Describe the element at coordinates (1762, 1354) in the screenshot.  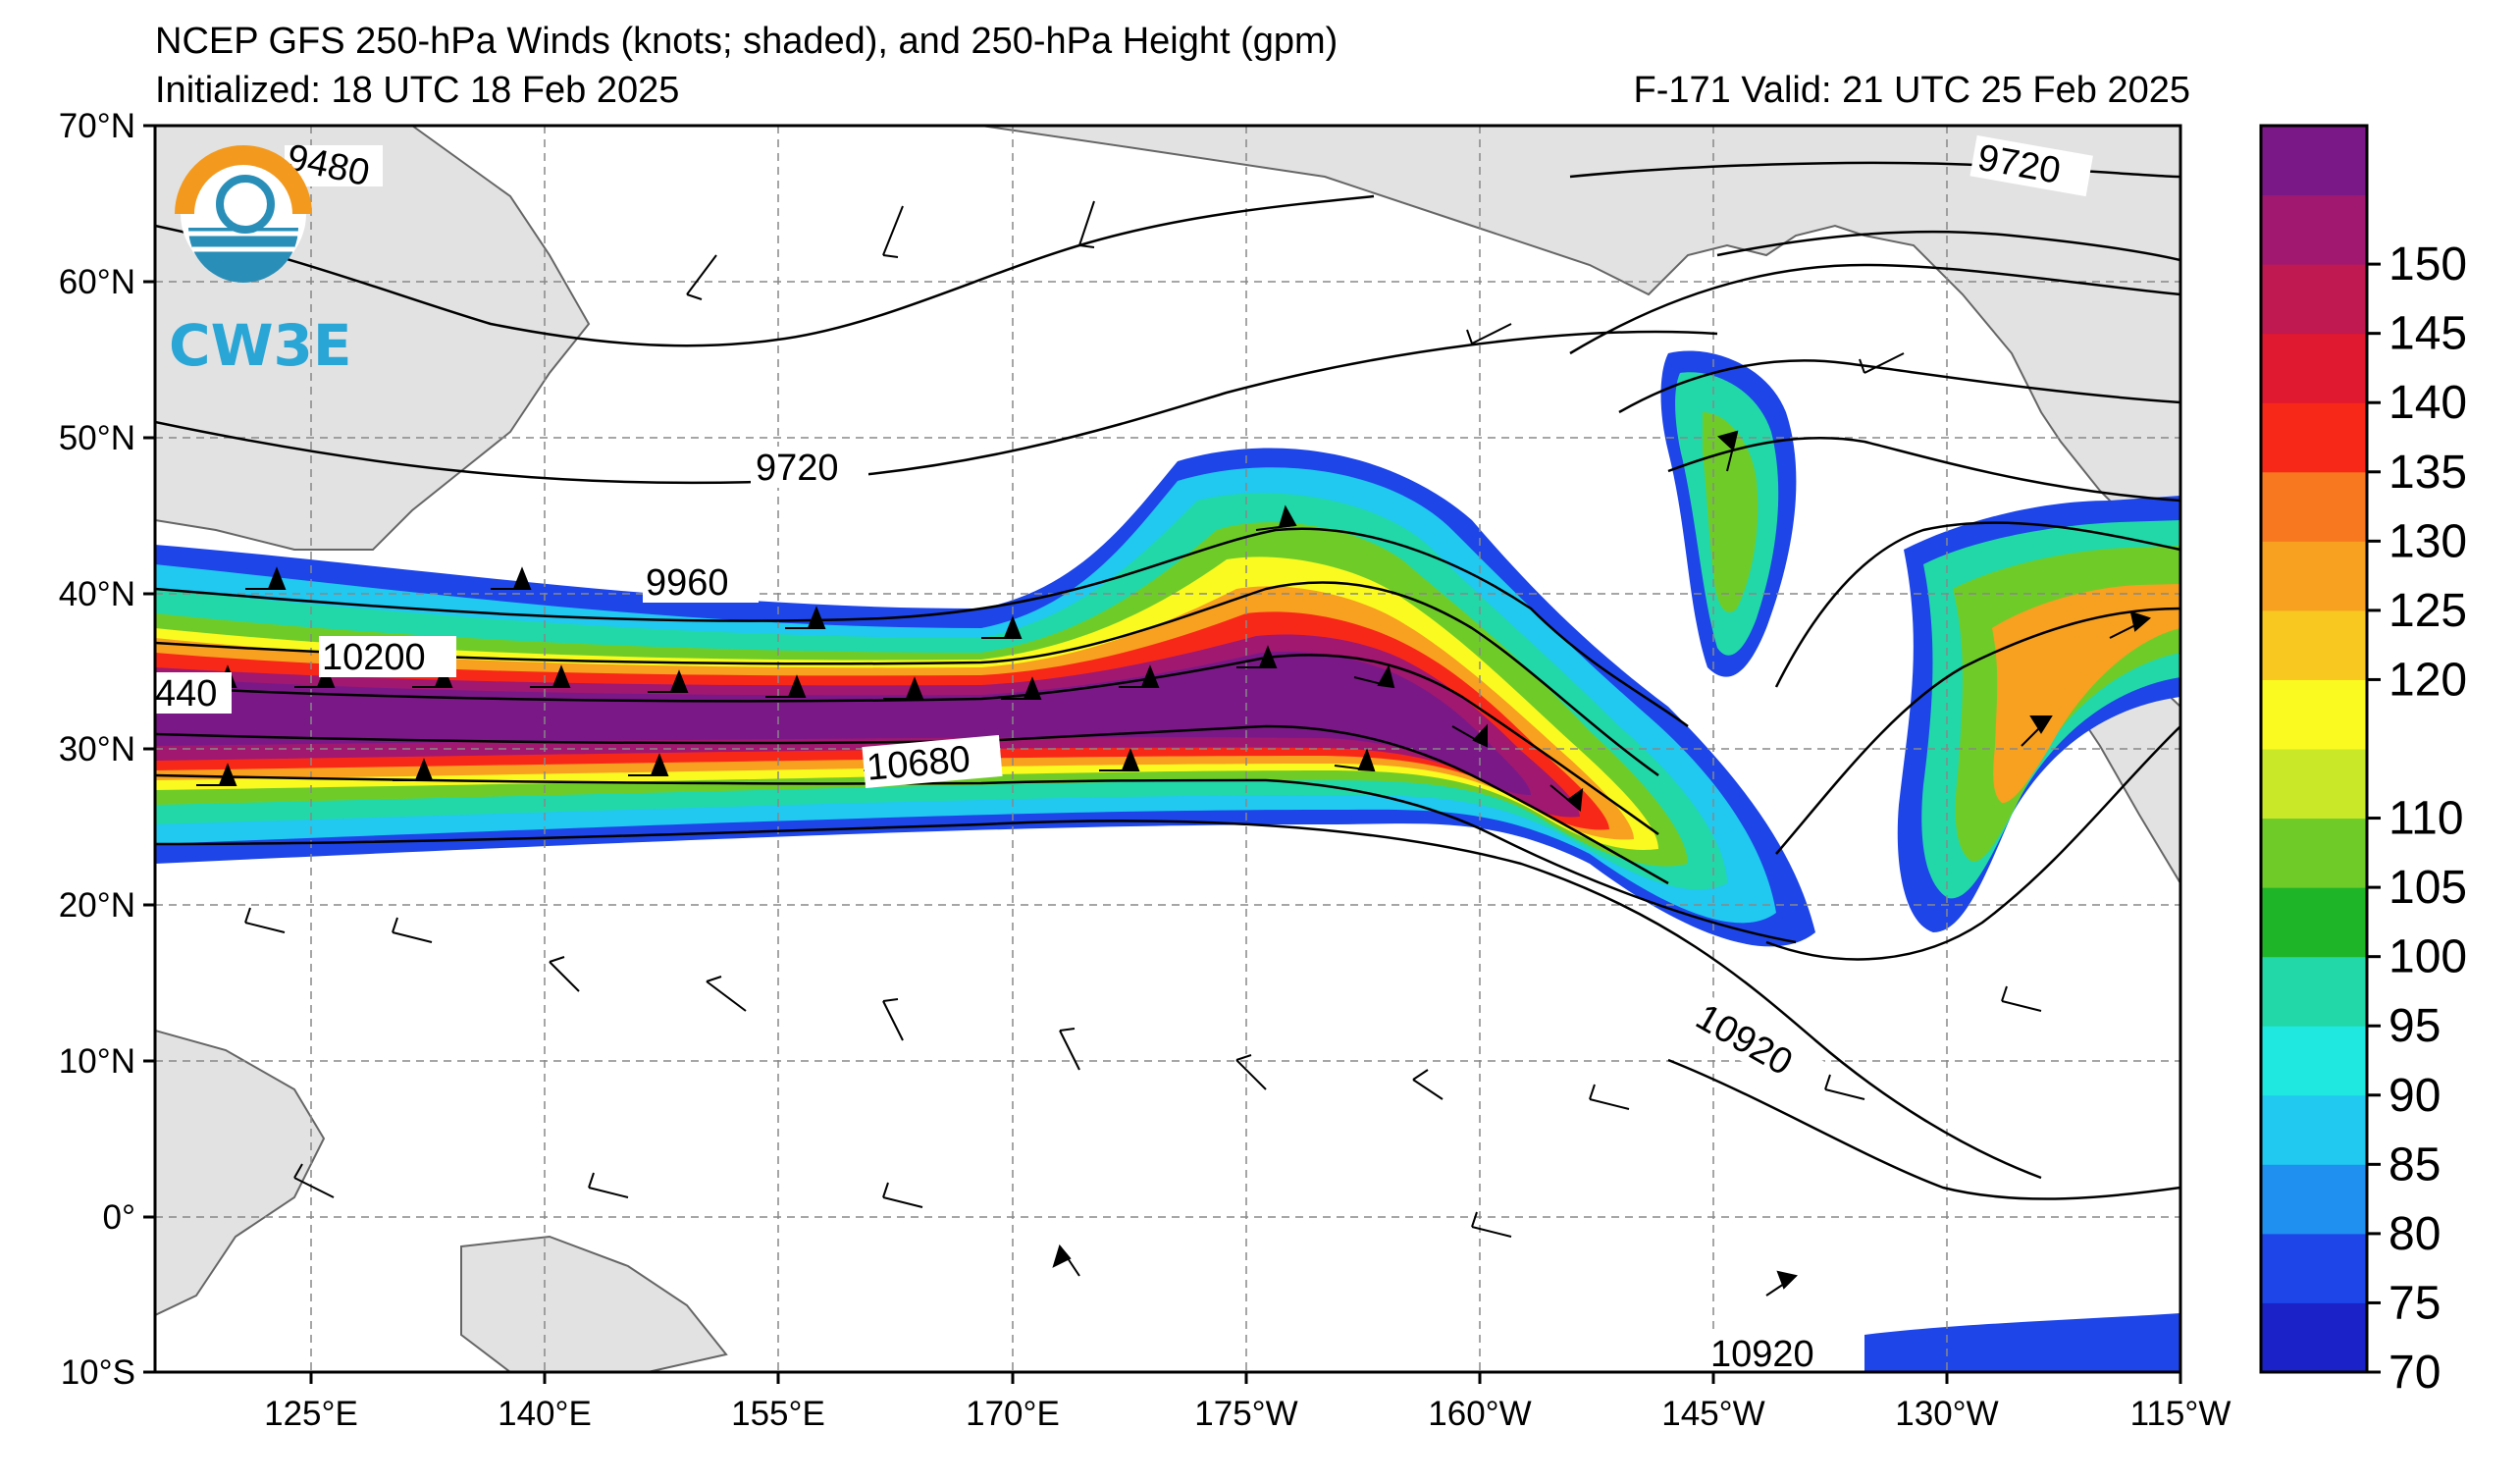
I see `contour-label: 10920` at that location.